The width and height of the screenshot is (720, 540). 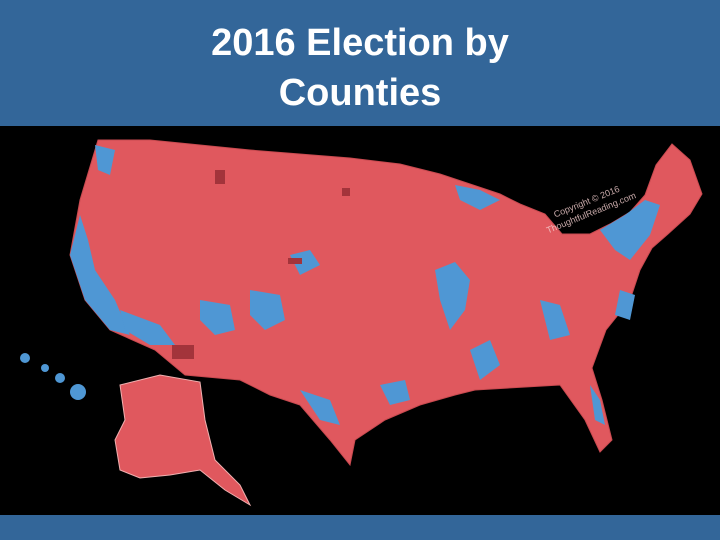 I want to click on alaska, so click(x=183, y=440).